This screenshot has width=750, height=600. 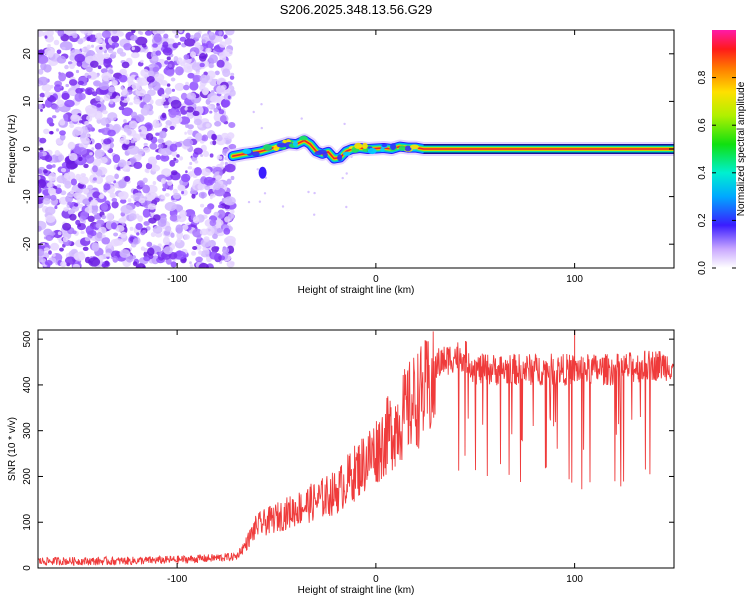 What do you see at coordinates (27, 54) in the screenshot?
I see `spectrogram-ytick-label: 20` at bounding box center [27, 54].